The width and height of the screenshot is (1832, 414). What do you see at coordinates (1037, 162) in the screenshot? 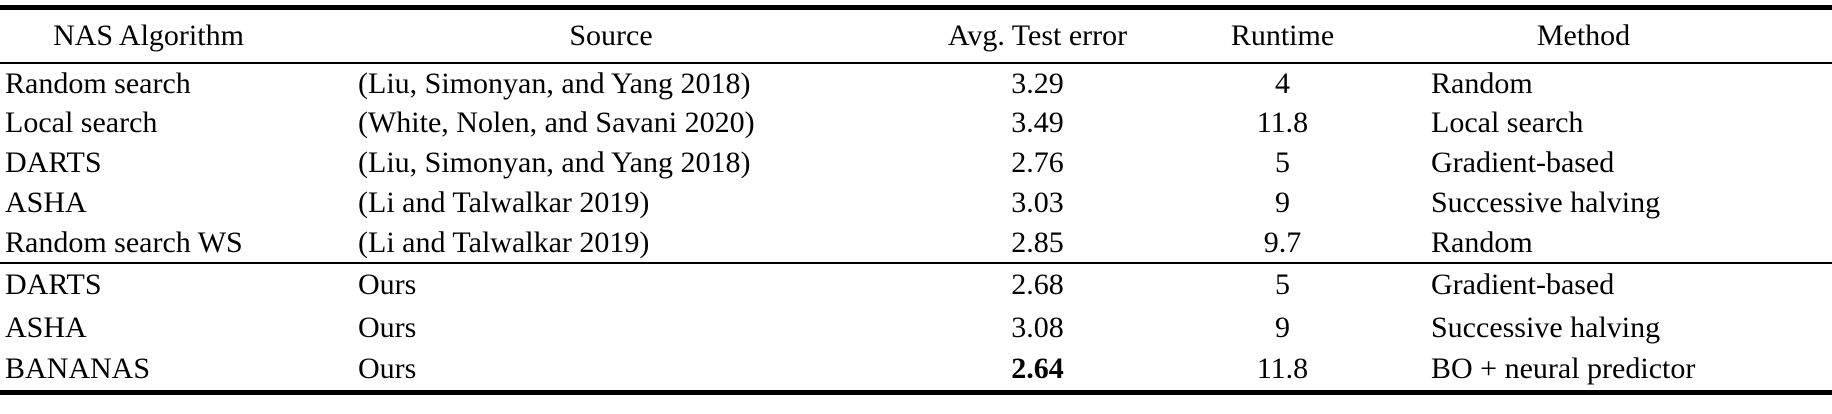
I see `cell-avg-test-error: 2.76` at bounding box center [1037, 162].